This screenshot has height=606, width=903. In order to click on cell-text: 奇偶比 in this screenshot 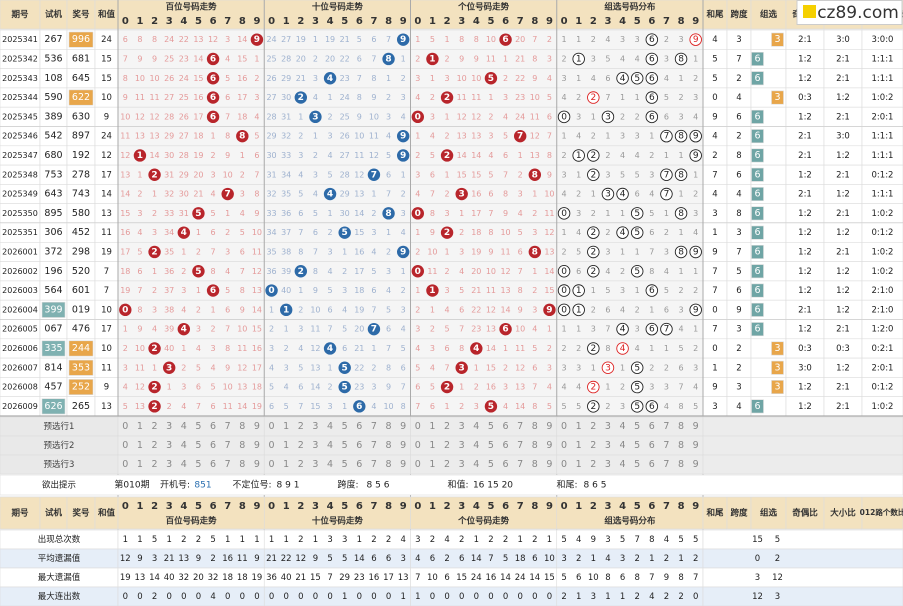, I will do `click(805, 513)`.